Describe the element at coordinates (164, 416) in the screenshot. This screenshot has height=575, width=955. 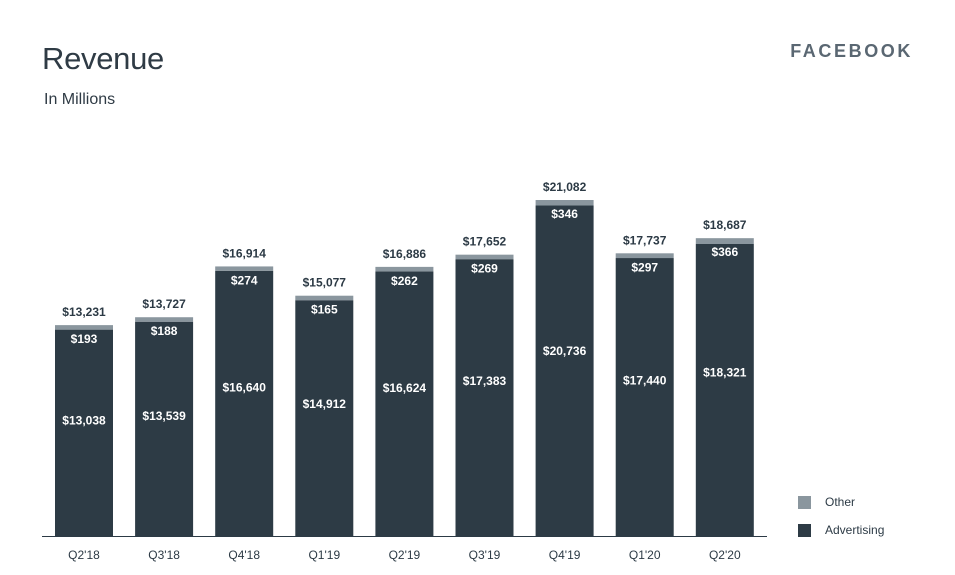
I see `data-label-advertising: $13,539` at that location.